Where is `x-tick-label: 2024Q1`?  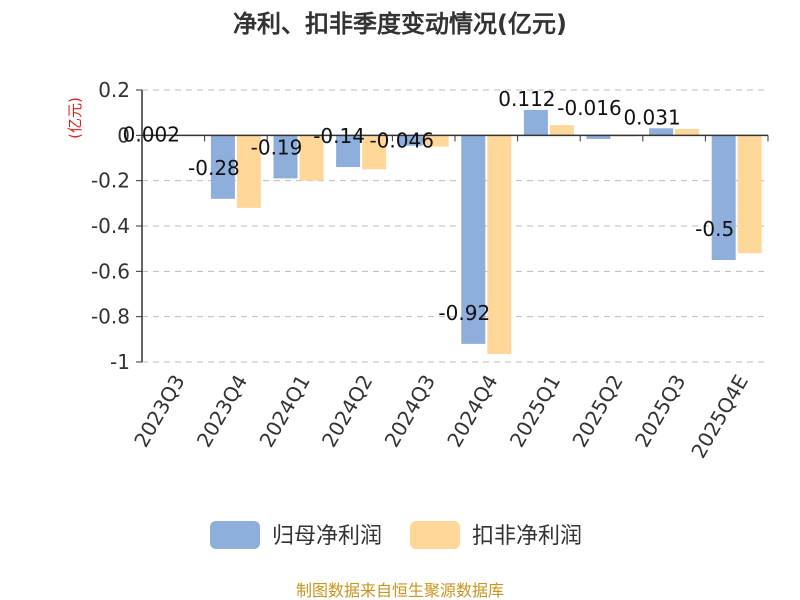 x-tick-label: 2024Q1 is located at coordinates (284, 411).